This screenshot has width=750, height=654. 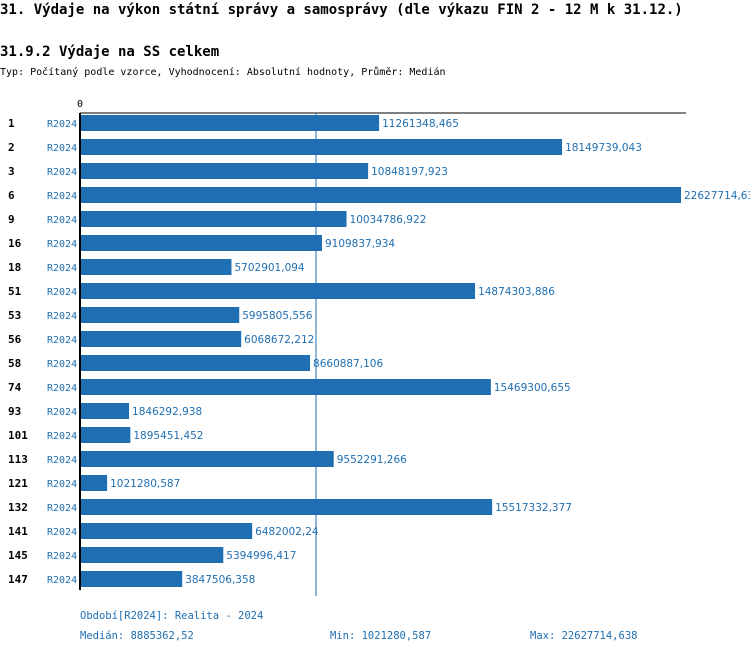 I want to click on max-stat: Max: 22627714,638, so click(x=584, y=636).